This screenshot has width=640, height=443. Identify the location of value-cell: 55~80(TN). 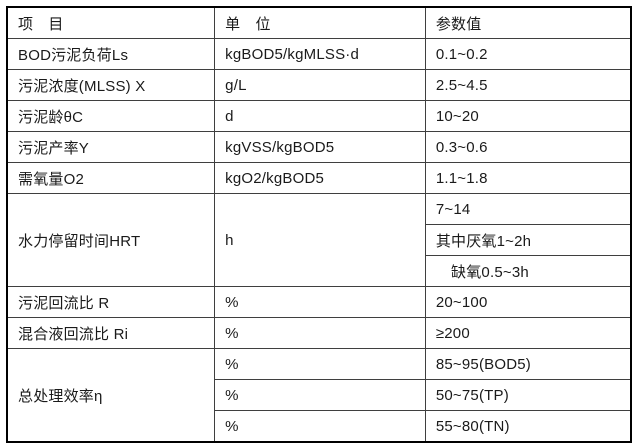
(528, 426).